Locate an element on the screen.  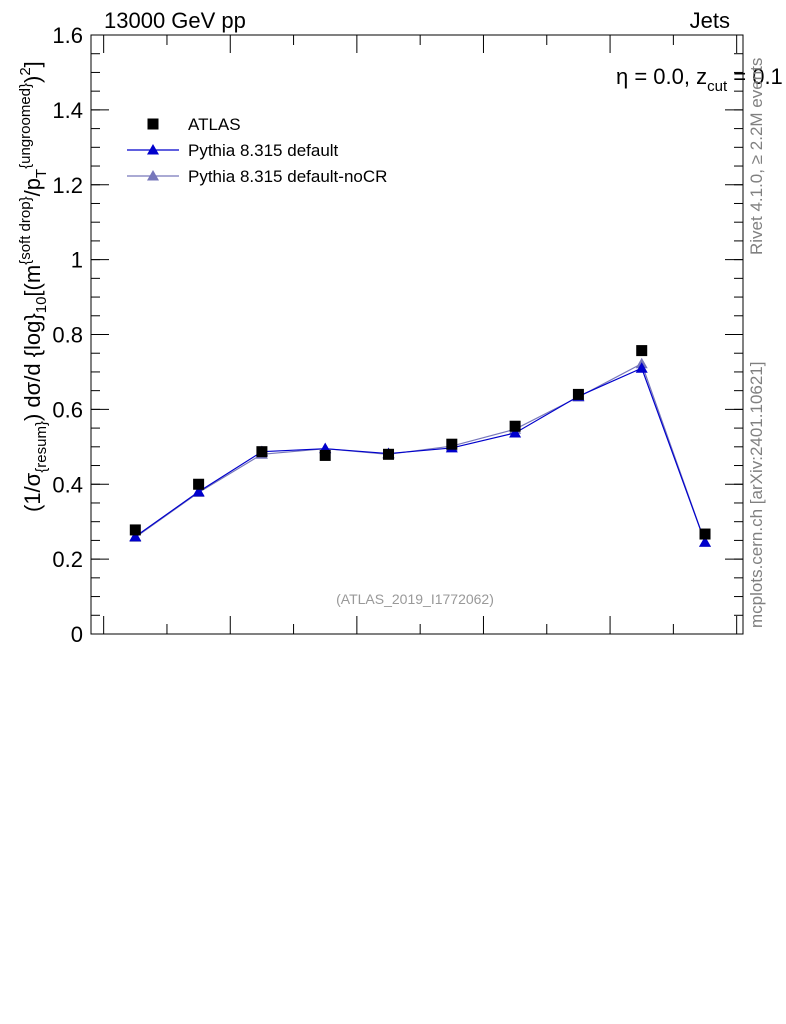
y-tick-label: 1.4 is located at coordinates (67, 110).